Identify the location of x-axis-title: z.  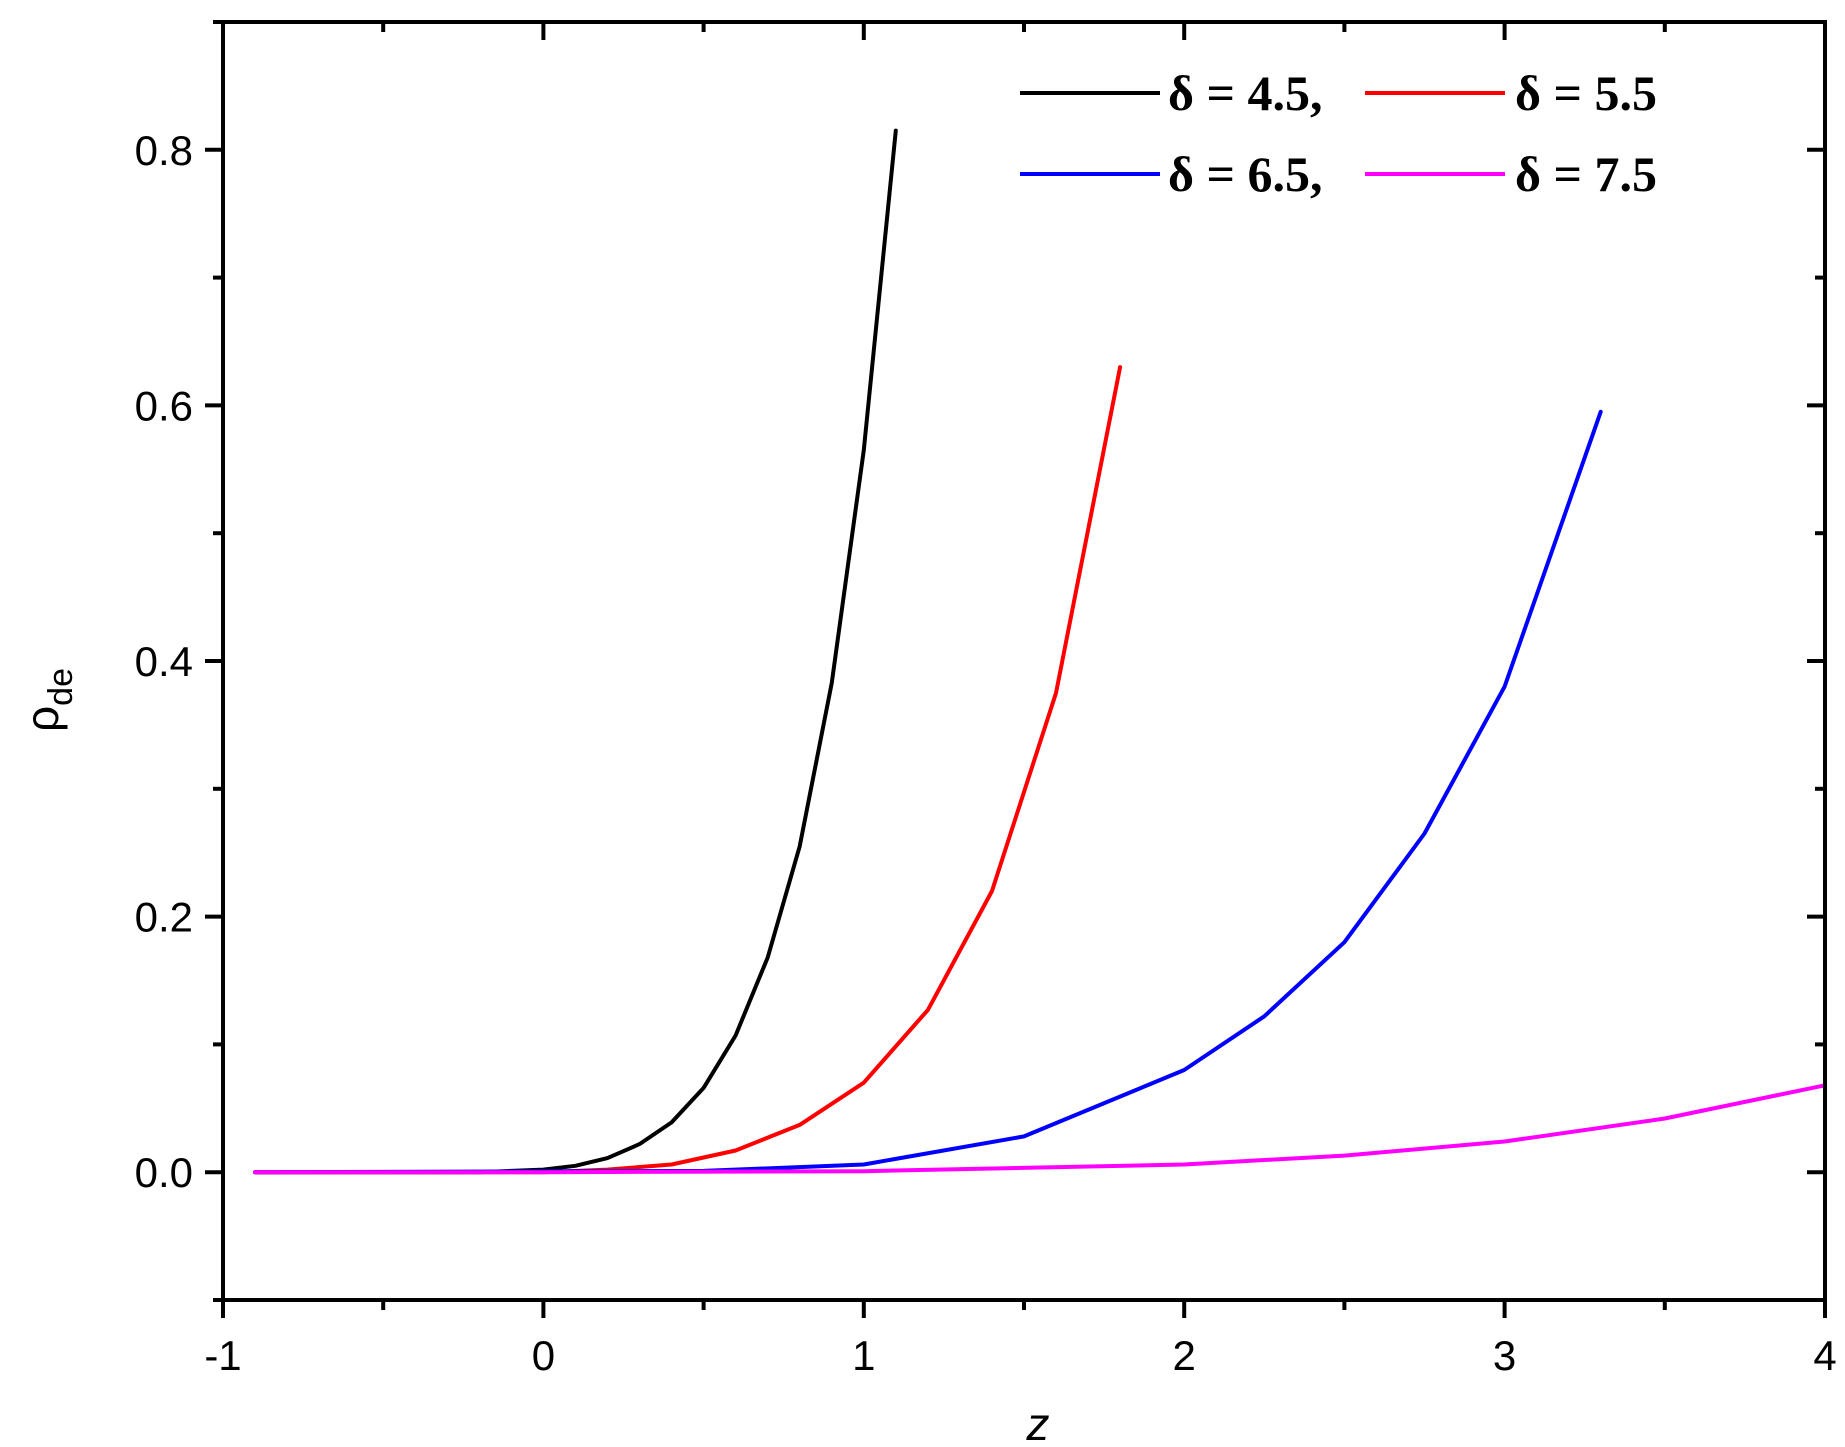
(1038, 1422).